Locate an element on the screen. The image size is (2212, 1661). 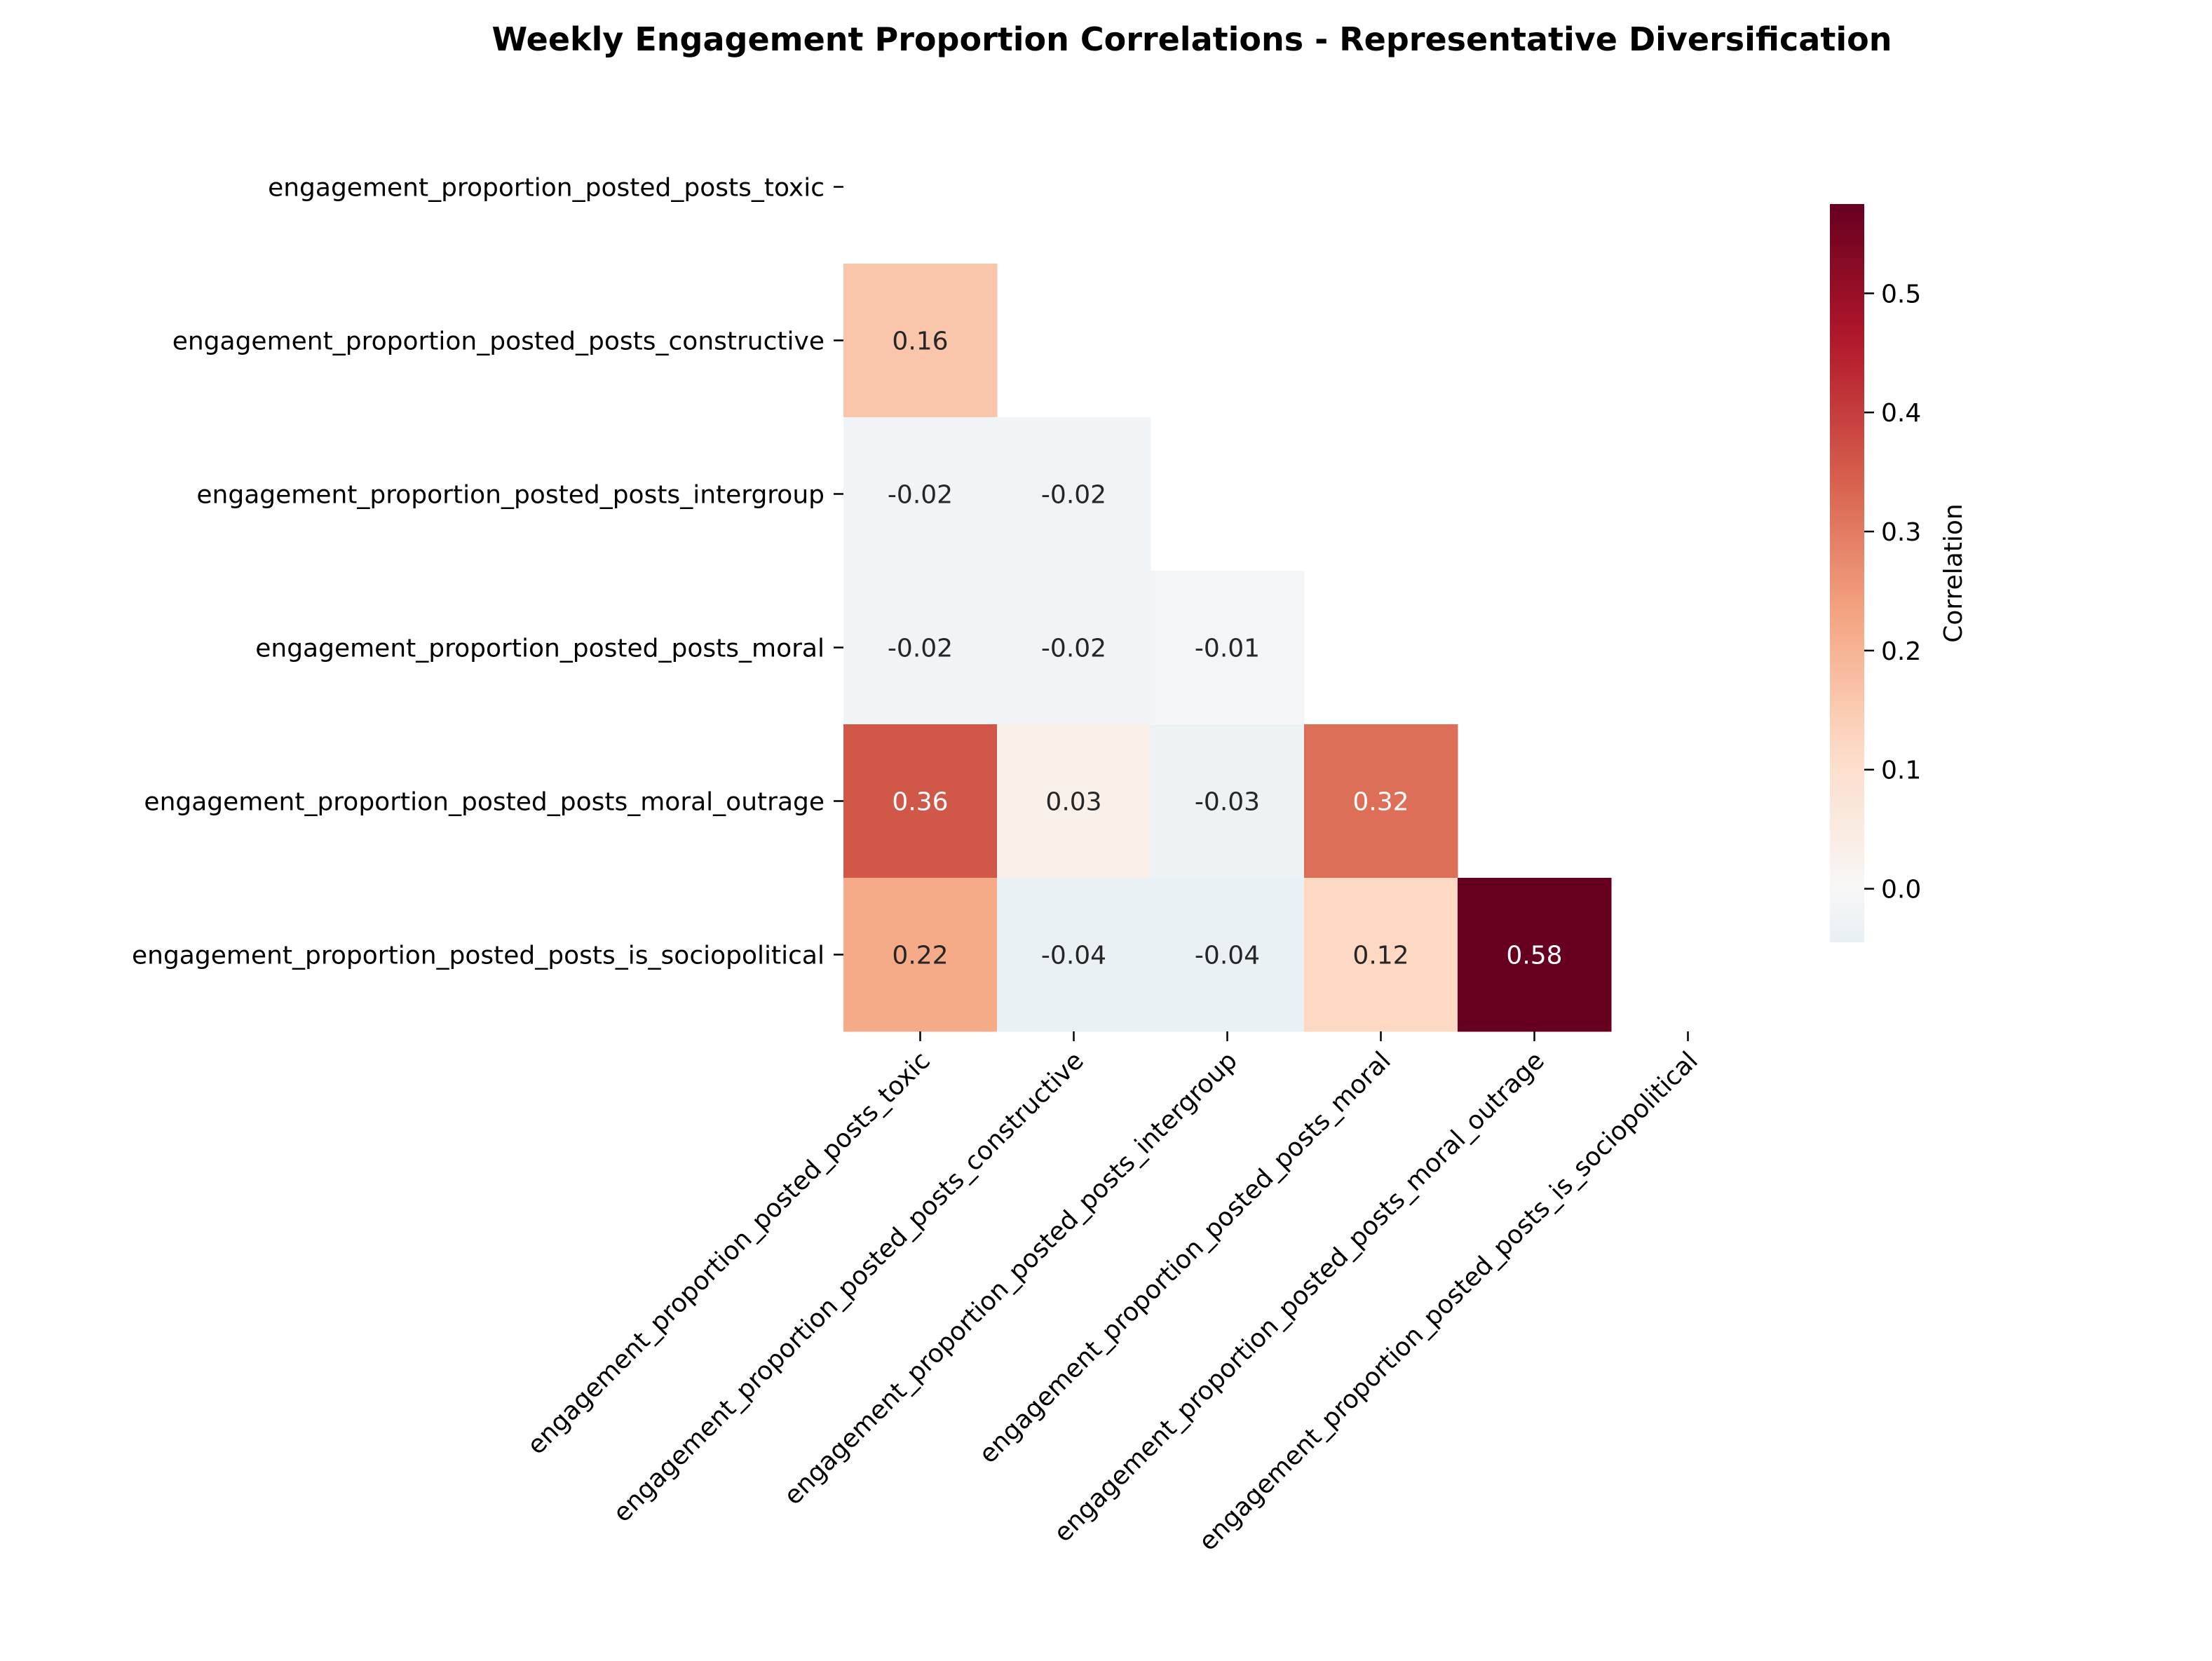
colorbar-tick-label: 0.4 is located at coordinates (1901, 413).